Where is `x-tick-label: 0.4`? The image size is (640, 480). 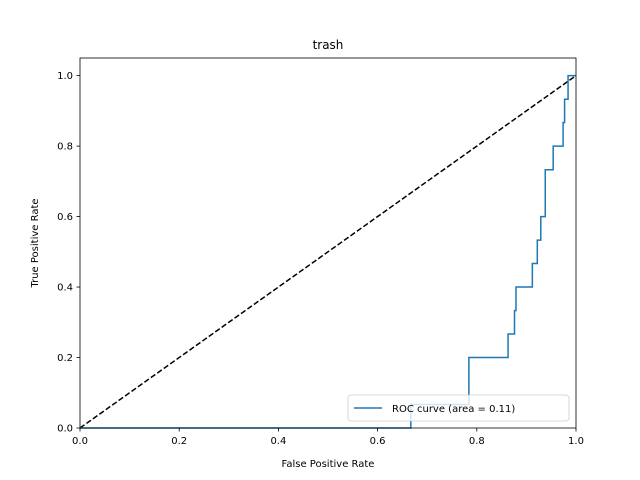
x-tick-label: 0.4 is located at coordinates (278, 441).